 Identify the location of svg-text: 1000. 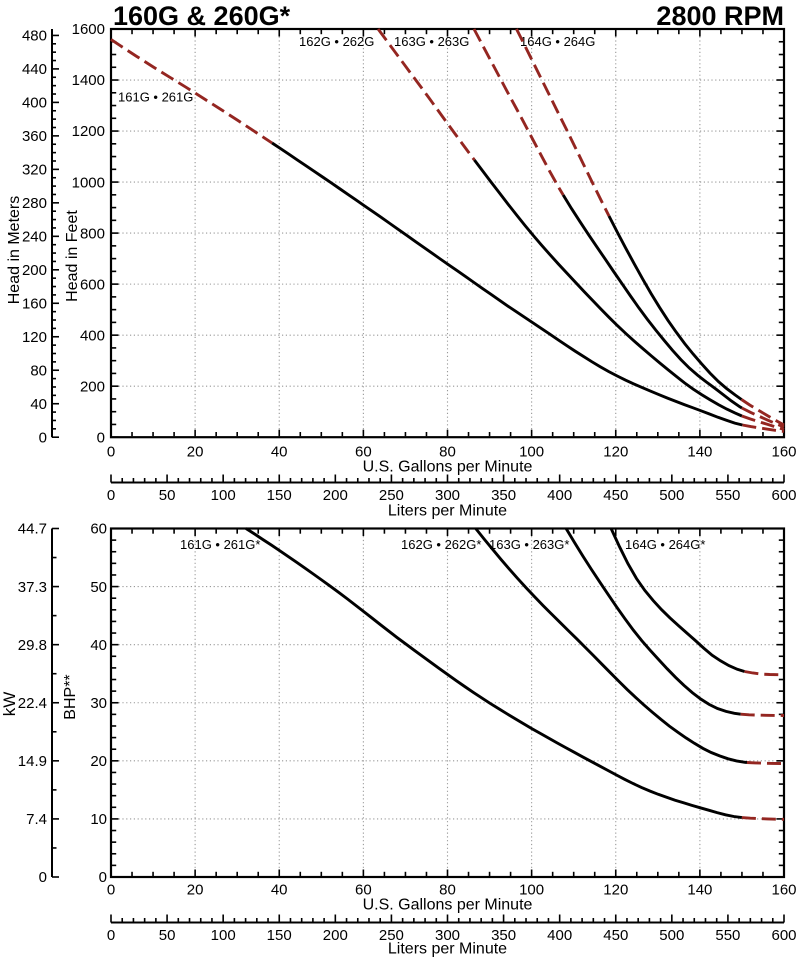
(88, 182).